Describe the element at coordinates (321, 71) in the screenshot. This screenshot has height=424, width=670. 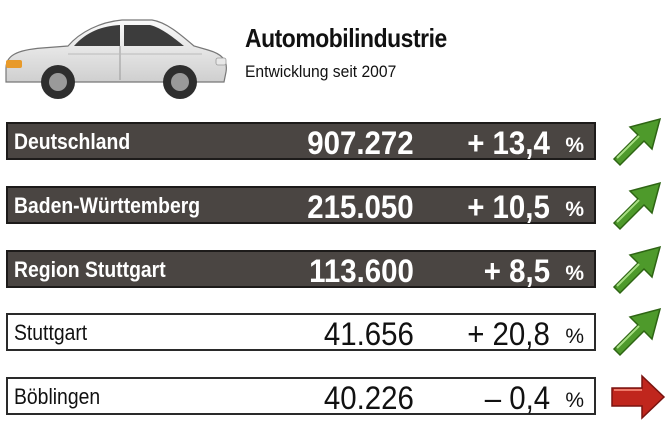
I see `page-subtitle: Entwicklung seit 2007` at that location.